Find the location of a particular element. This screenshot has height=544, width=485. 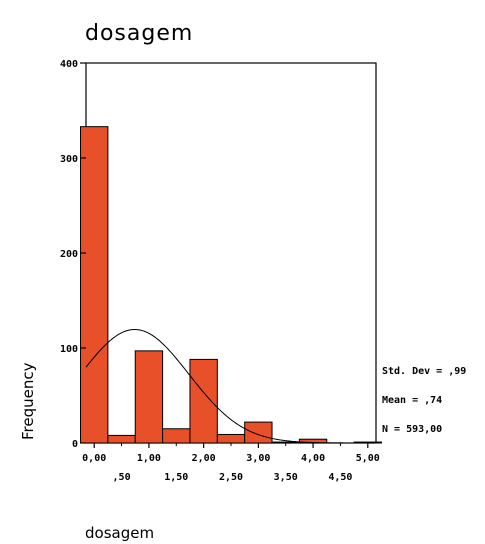

x-tick-label: 4,50 is located at coordinates (340, 477).